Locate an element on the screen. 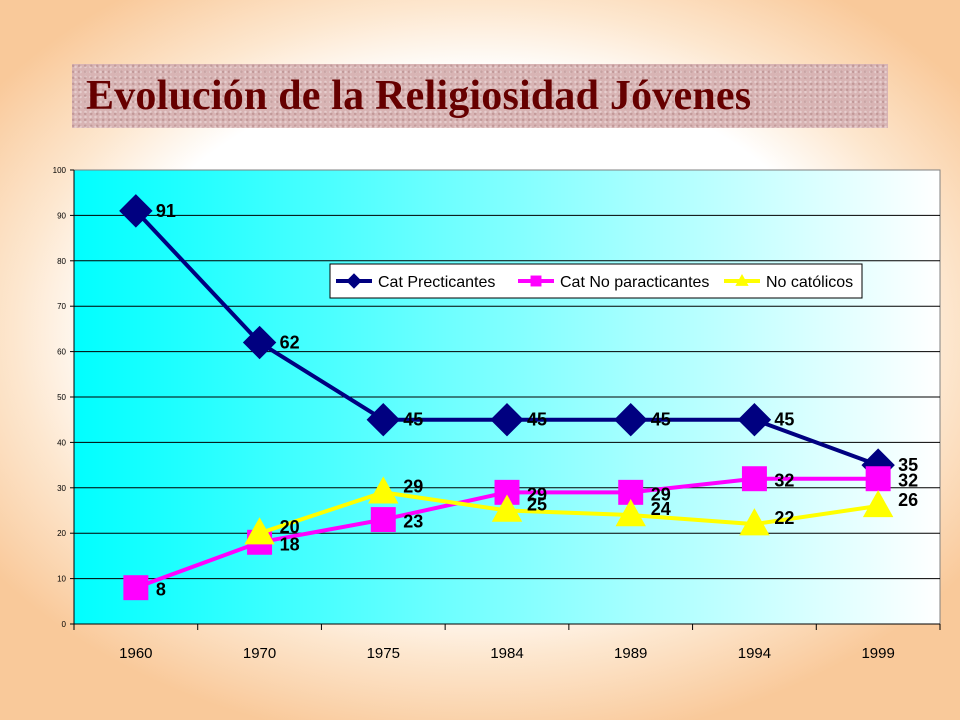 The width and height of the screenshot is (960, 720). title-bar: Evolución de la Religiosidad Jóvenes is located at coordinates (480, 96).